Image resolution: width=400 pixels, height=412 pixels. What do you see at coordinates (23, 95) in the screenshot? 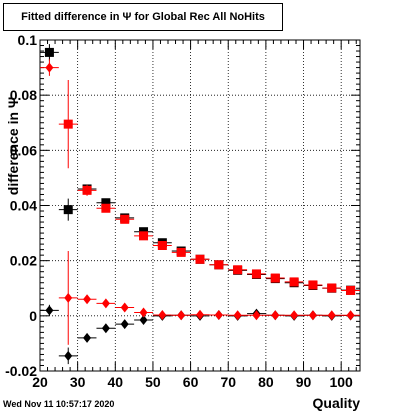
I see `y-tick-label-5: 0.08` at bounding box center [23, 95].